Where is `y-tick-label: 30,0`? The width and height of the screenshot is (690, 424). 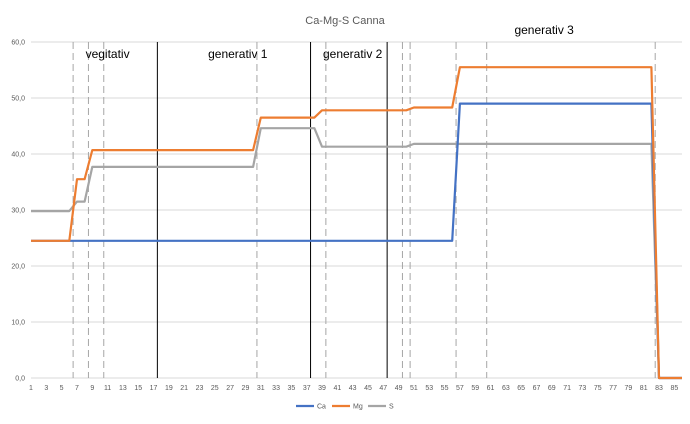
y-tick-label: 30,0 is located at coordinates (18, 211).